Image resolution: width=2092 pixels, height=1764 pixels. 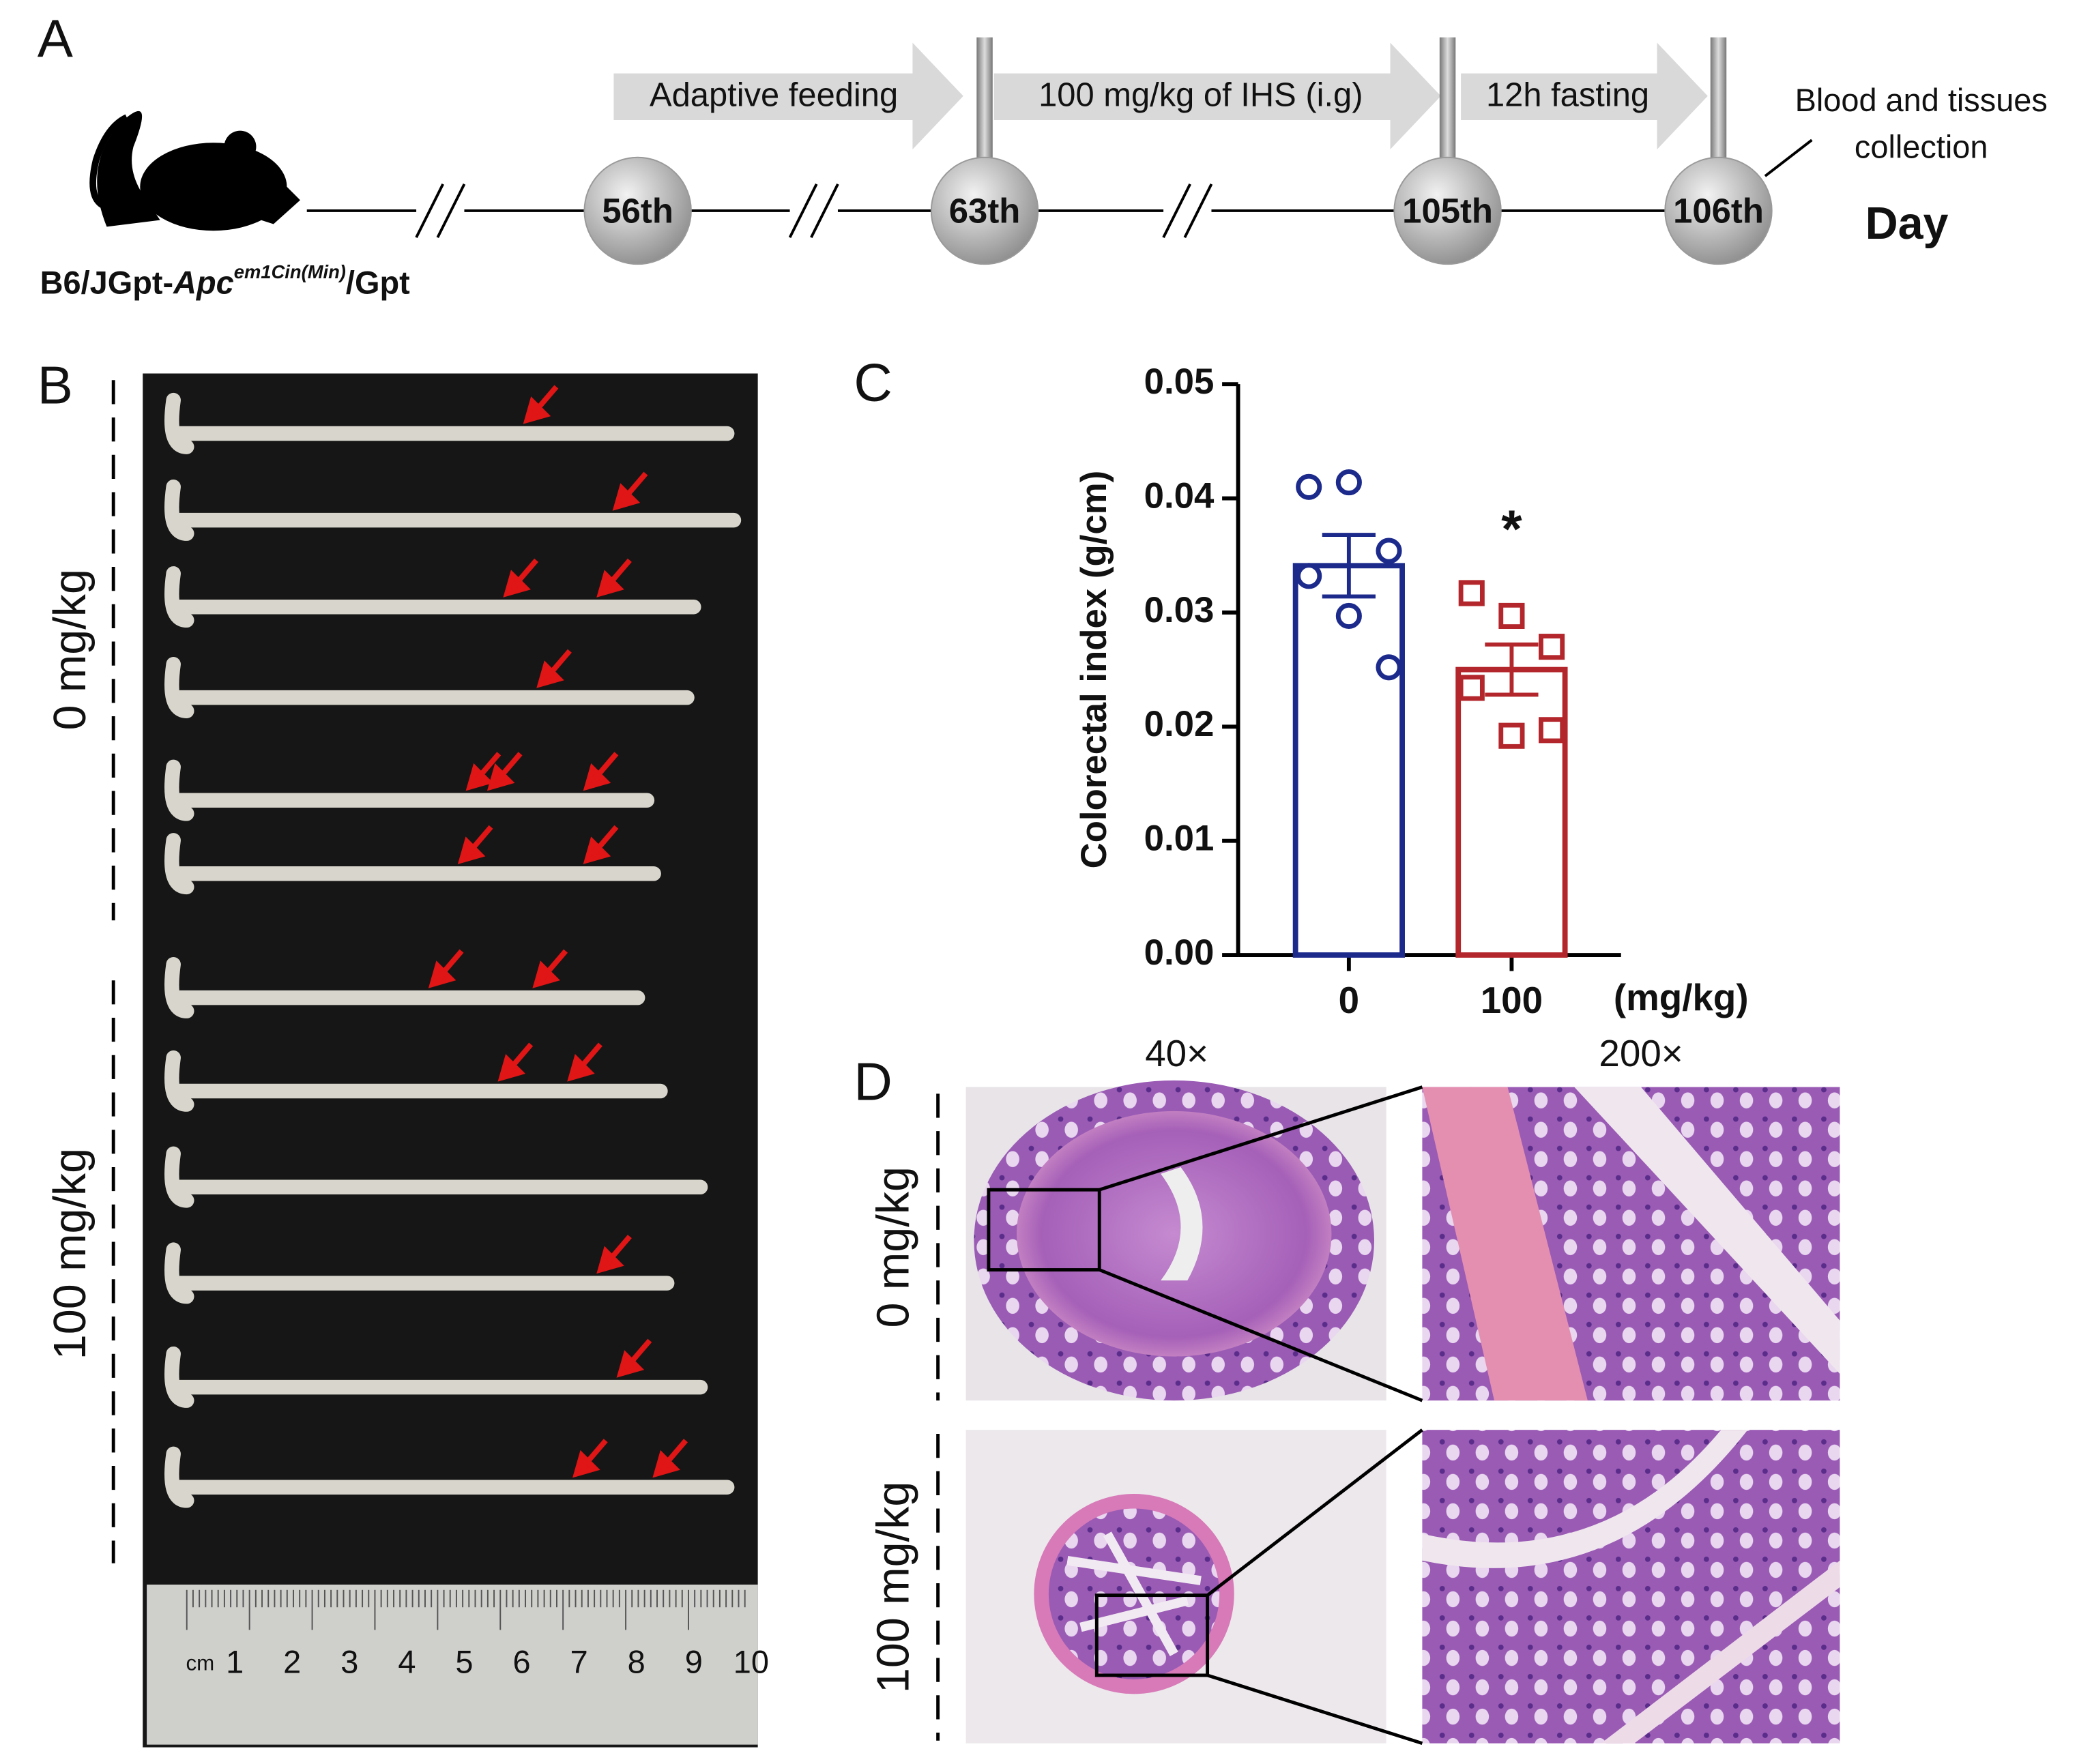 I want to click on step-label: 12h fasting, so click(x=1567, y=96).